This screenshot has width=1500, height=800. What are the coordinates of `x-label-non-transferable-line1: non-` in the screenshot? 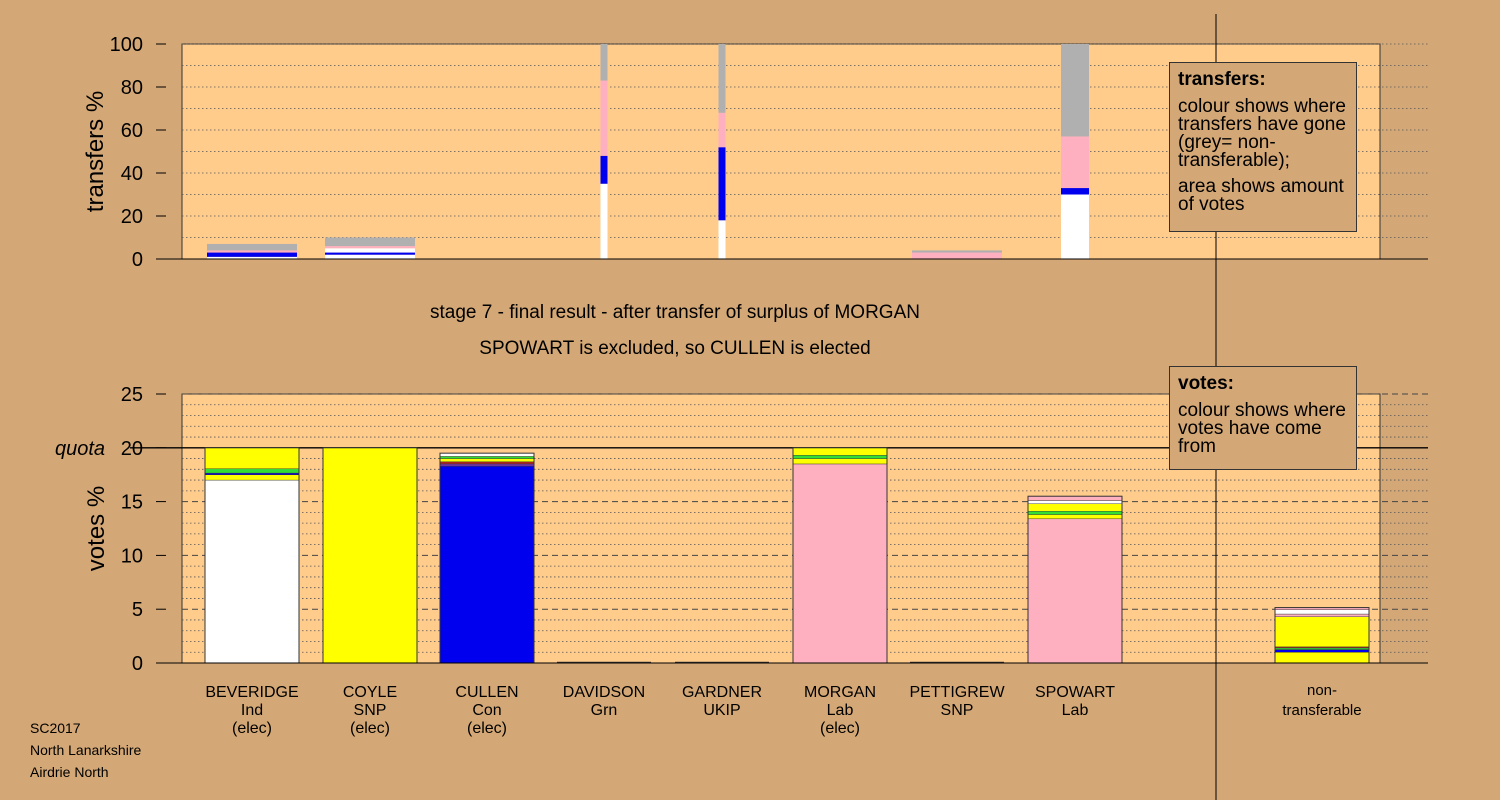 It's located at (1322, 690).